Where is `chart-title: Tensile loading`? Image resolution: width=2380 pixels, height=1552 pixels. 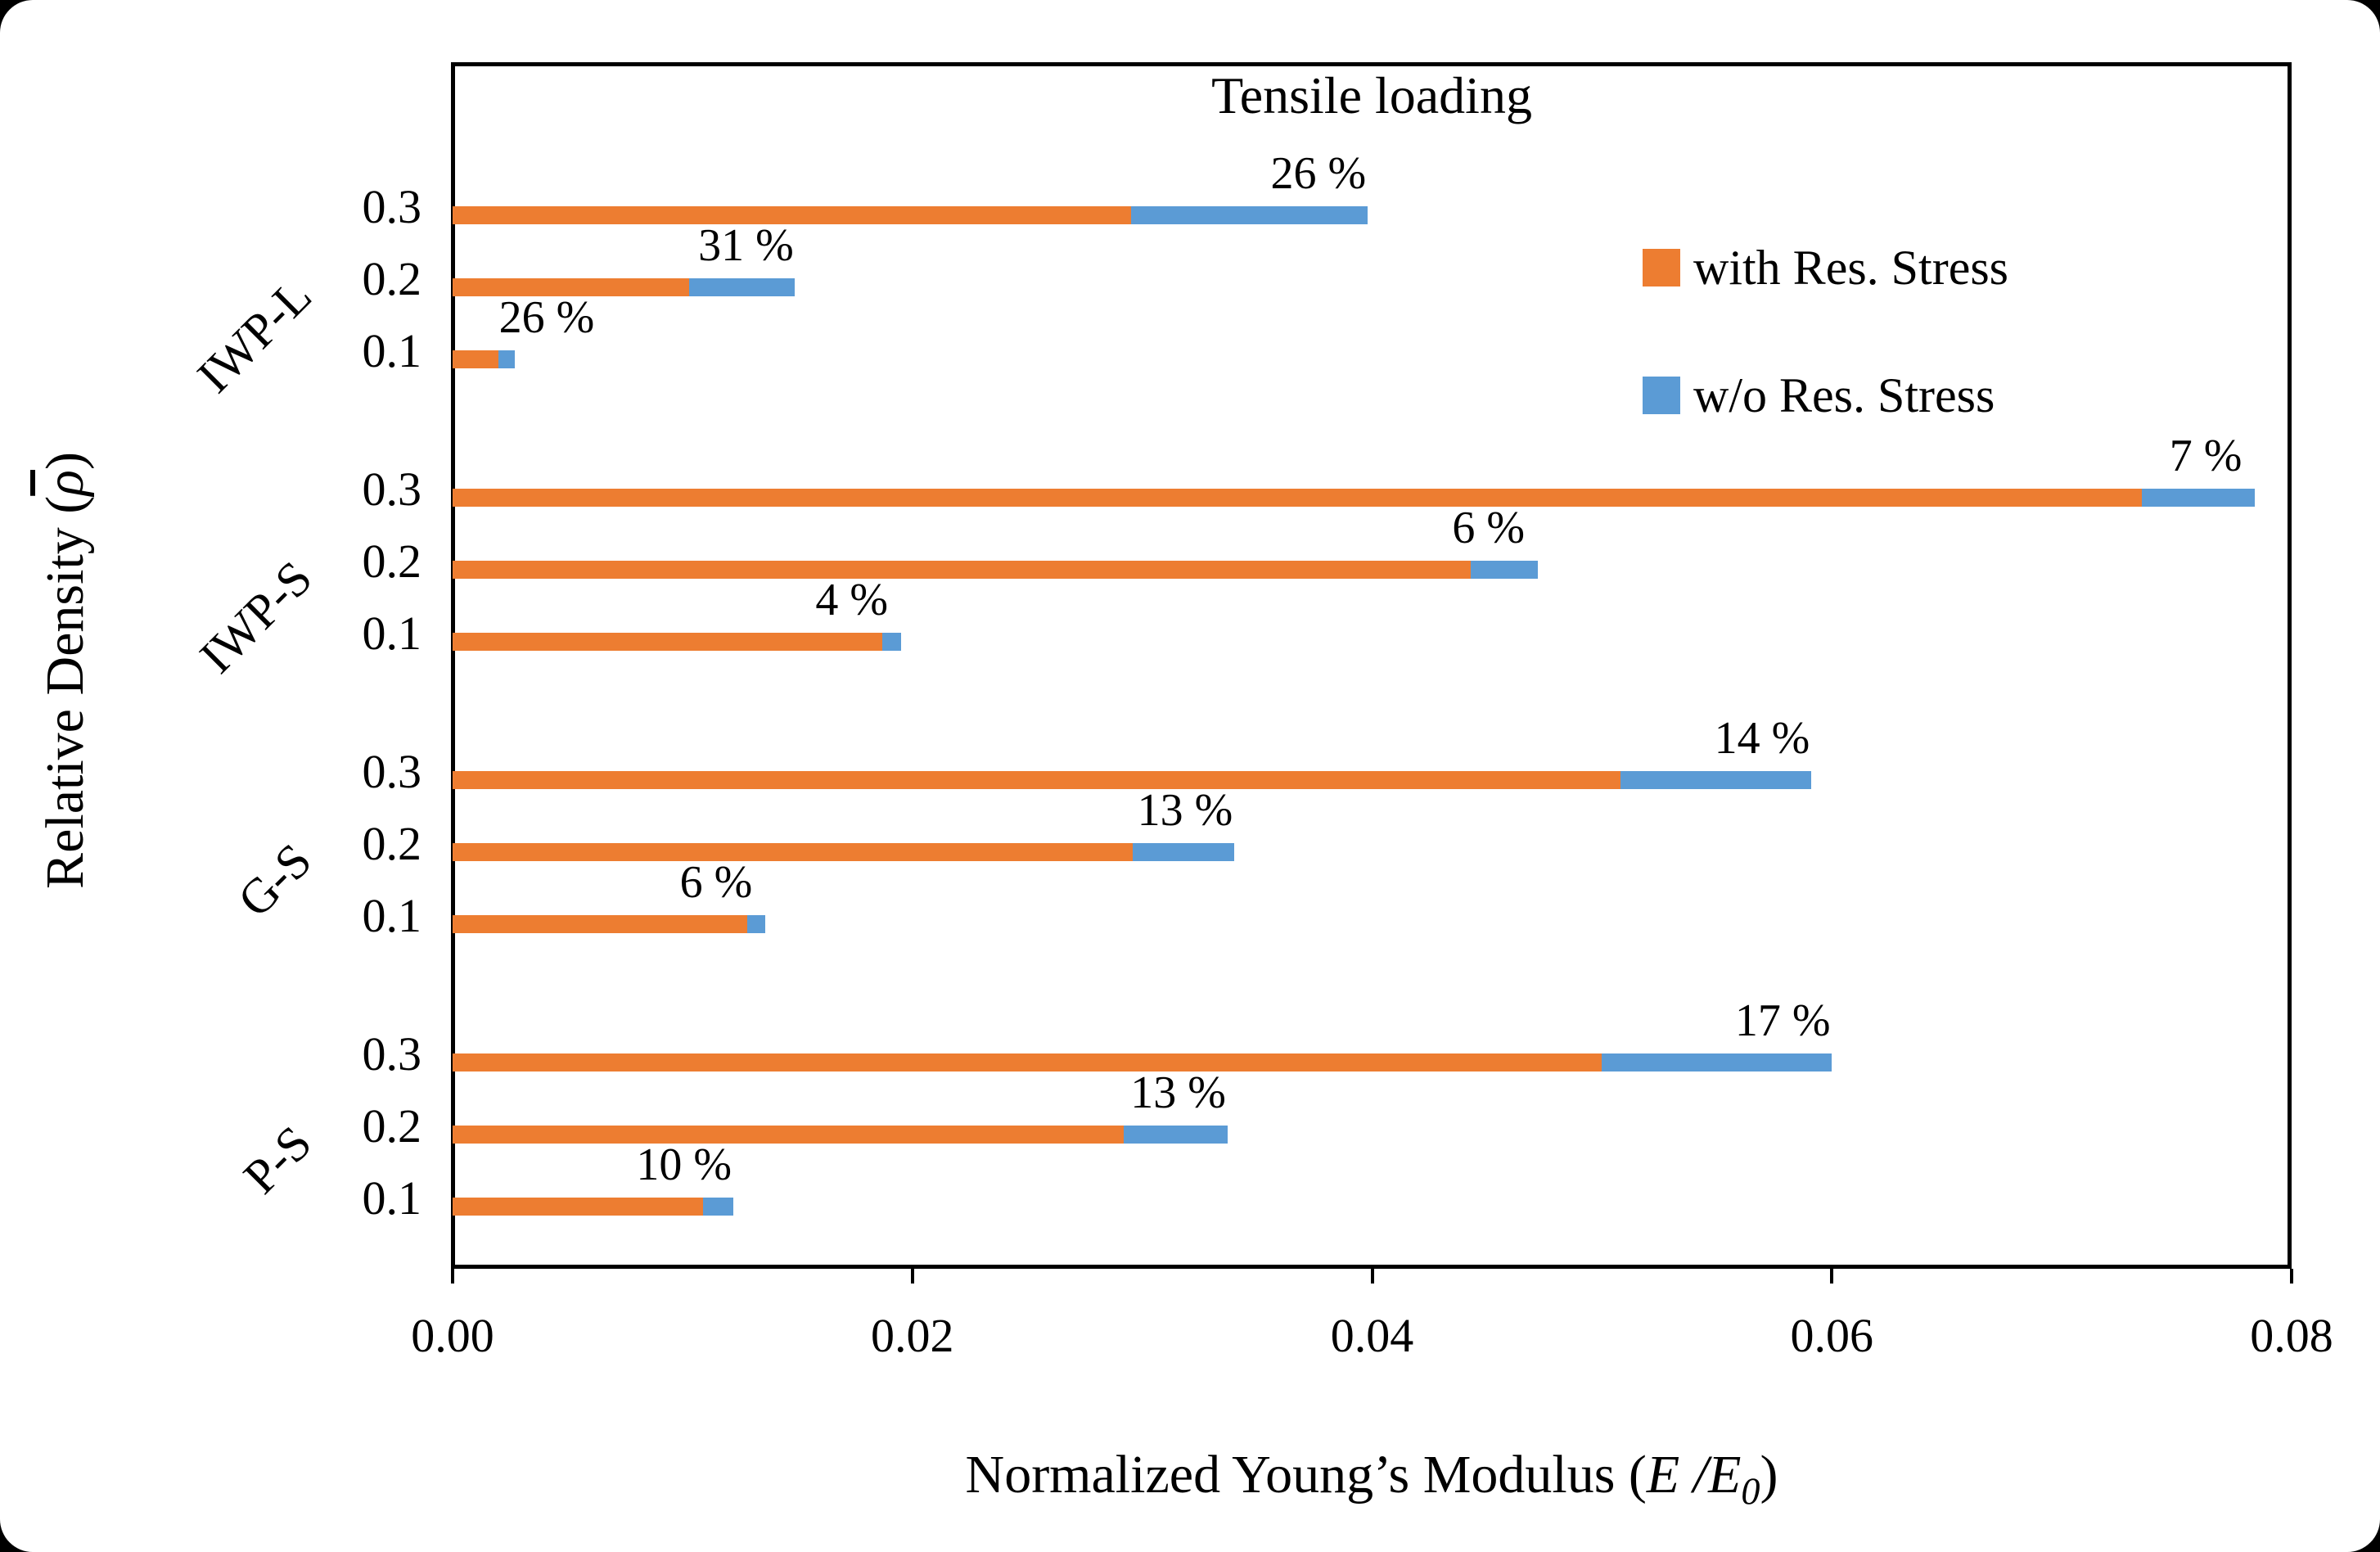
chart-title: Tensile loading is located at coordinates (1371, 95).